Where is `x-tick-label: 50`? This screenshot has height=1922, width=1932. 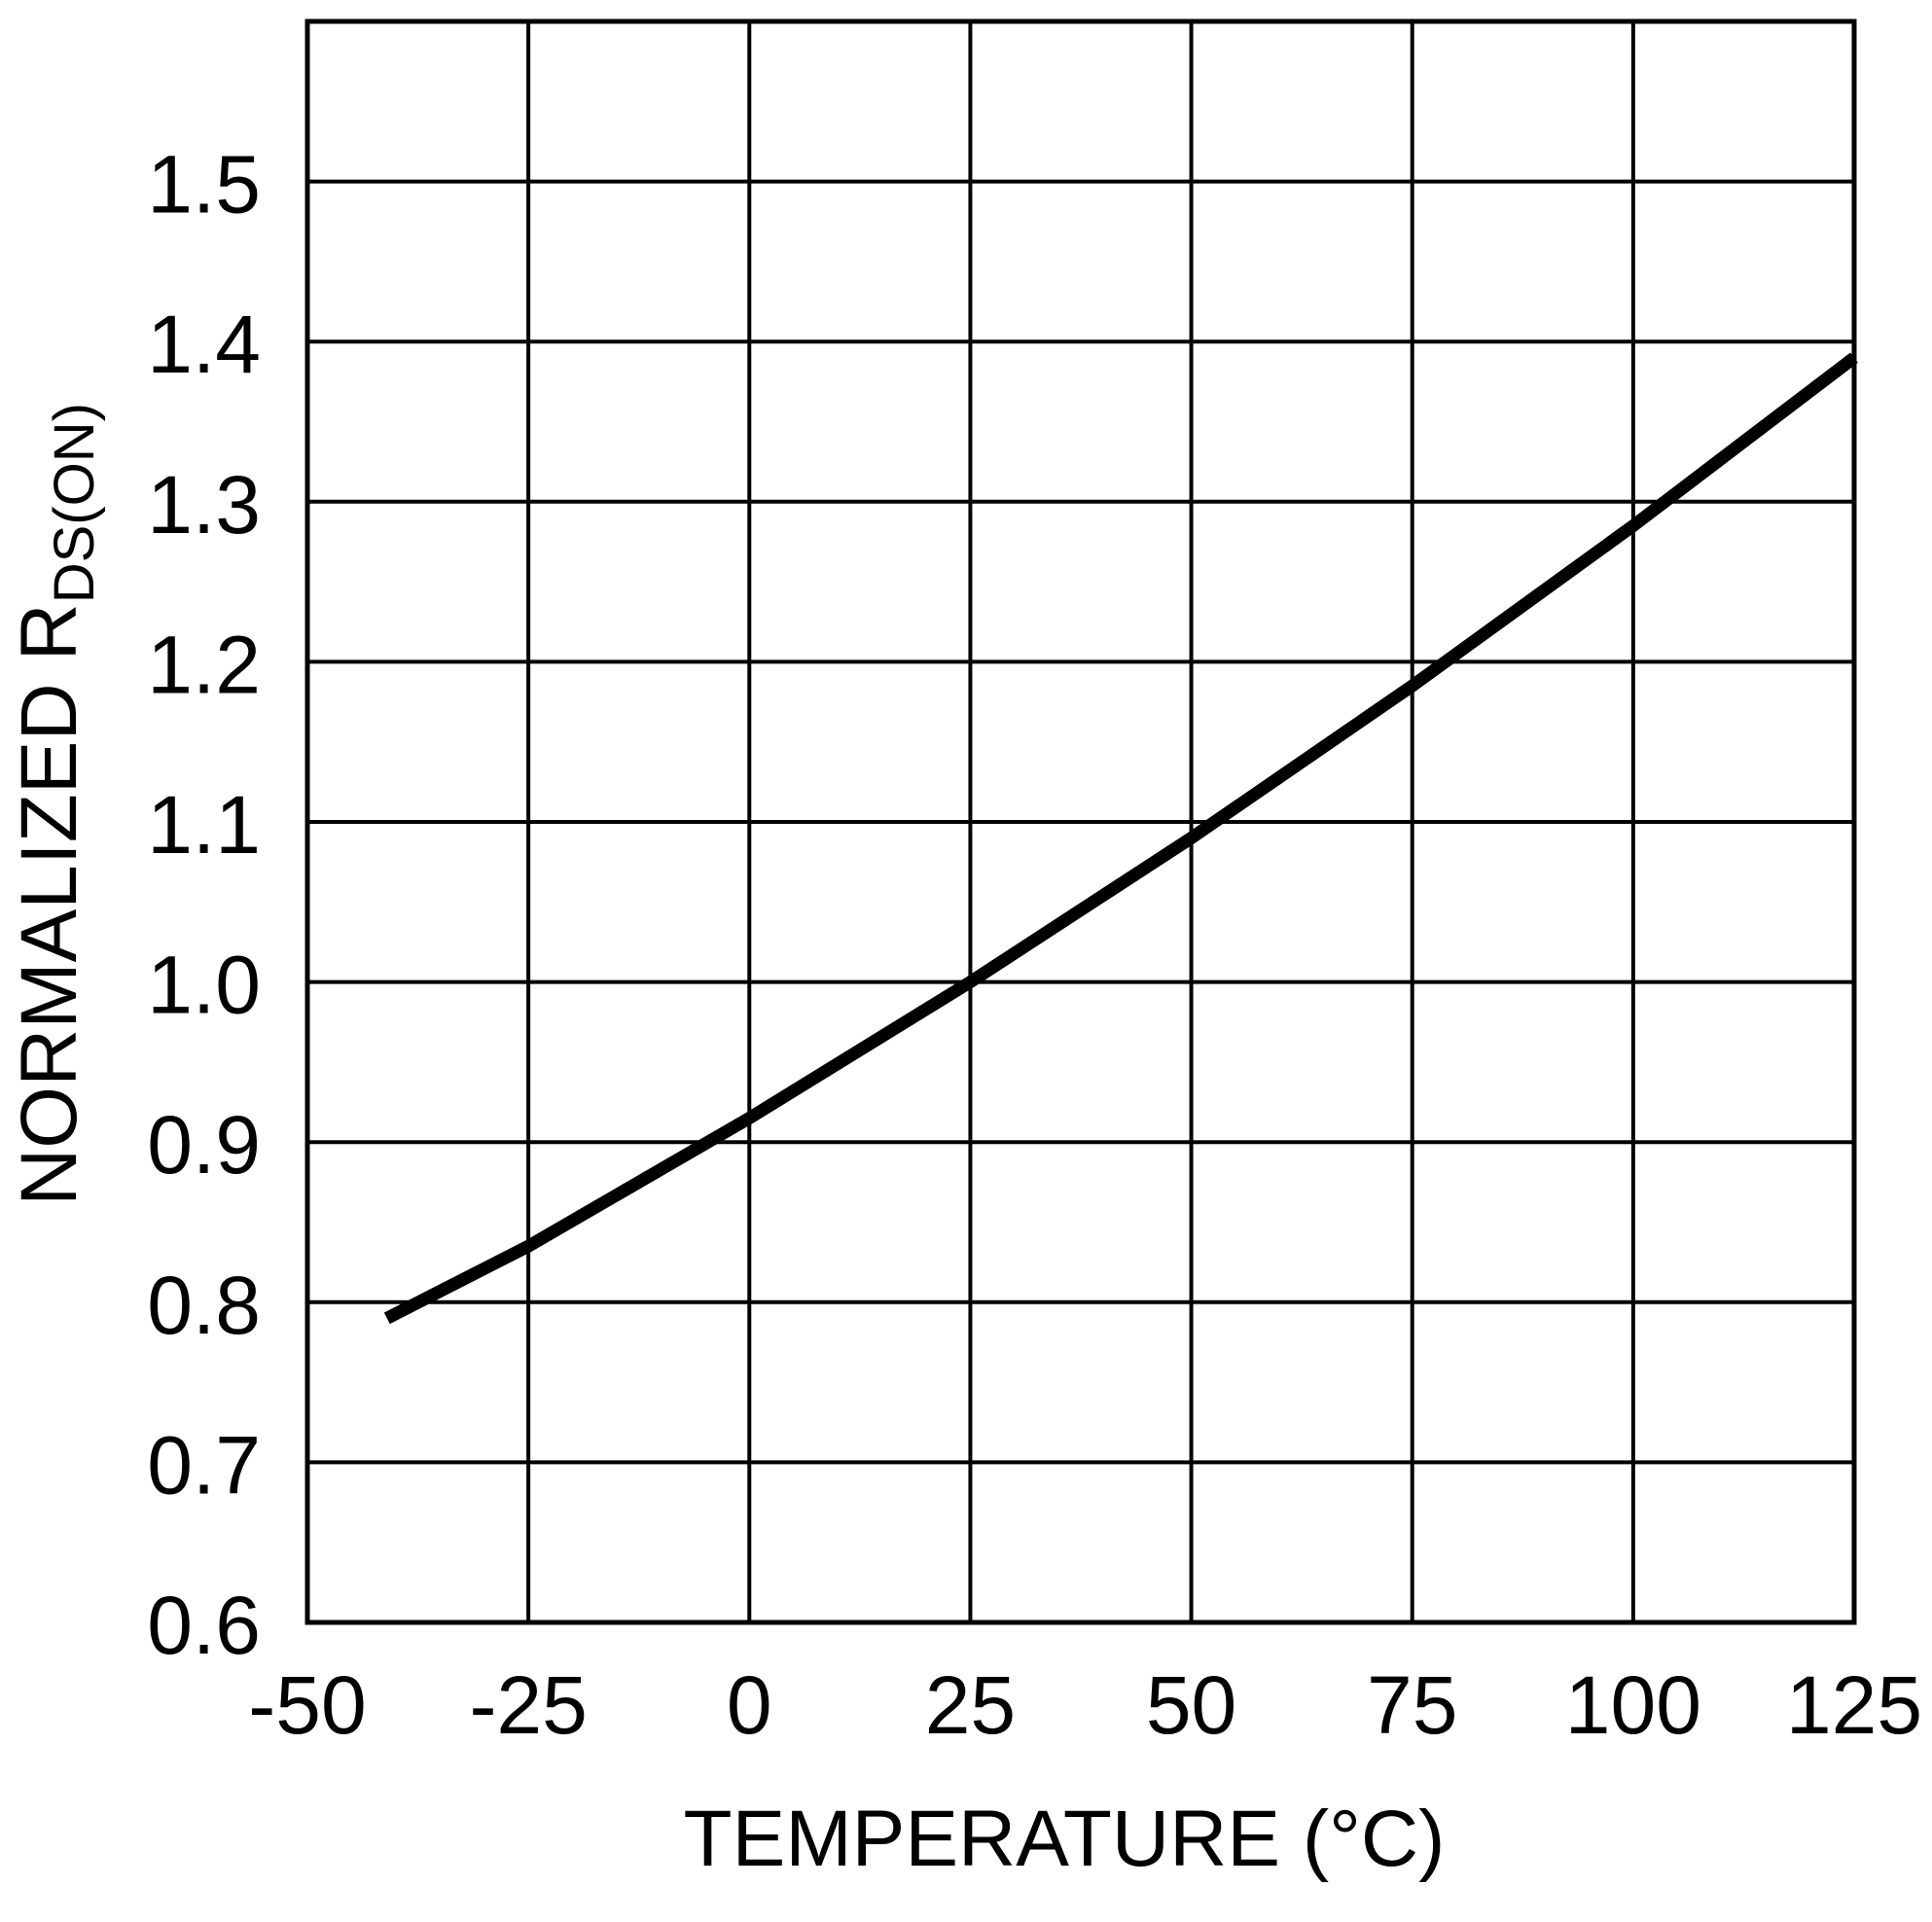 x-tick-label: 50 is located at coordinates (1191, 1705).